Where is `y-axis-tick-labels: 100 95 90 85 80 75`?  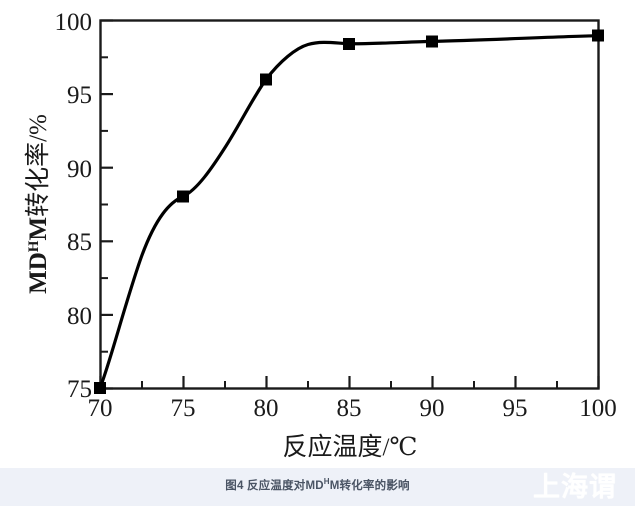 y-axis-tick-labels: 100 95 90 85 80 75 is located at coordinates (74, 206).